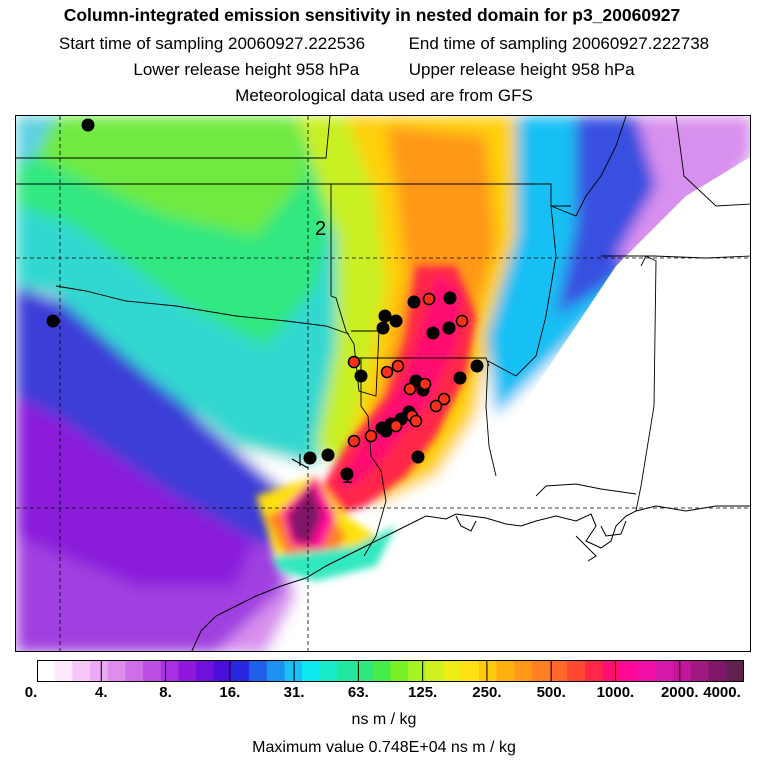  Describe the element at coordinates (384, 95) in the screenshot. I see `met-data-note: Meteorological data used are from GFS` at that location.